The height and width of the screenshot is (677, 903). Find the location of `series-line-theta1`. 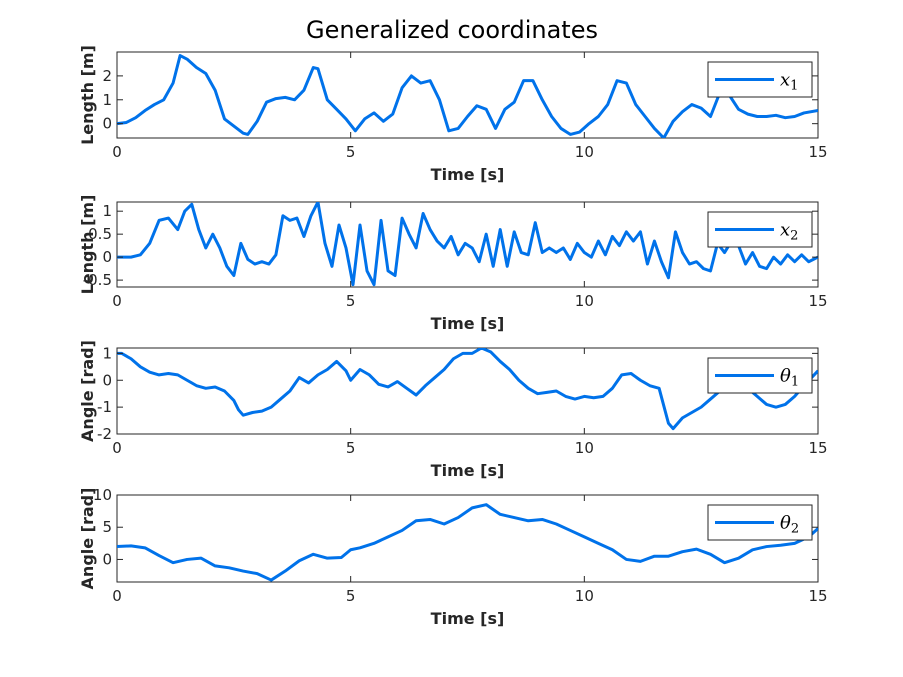

series-line-theta1 is located at coordinates (467, 389).